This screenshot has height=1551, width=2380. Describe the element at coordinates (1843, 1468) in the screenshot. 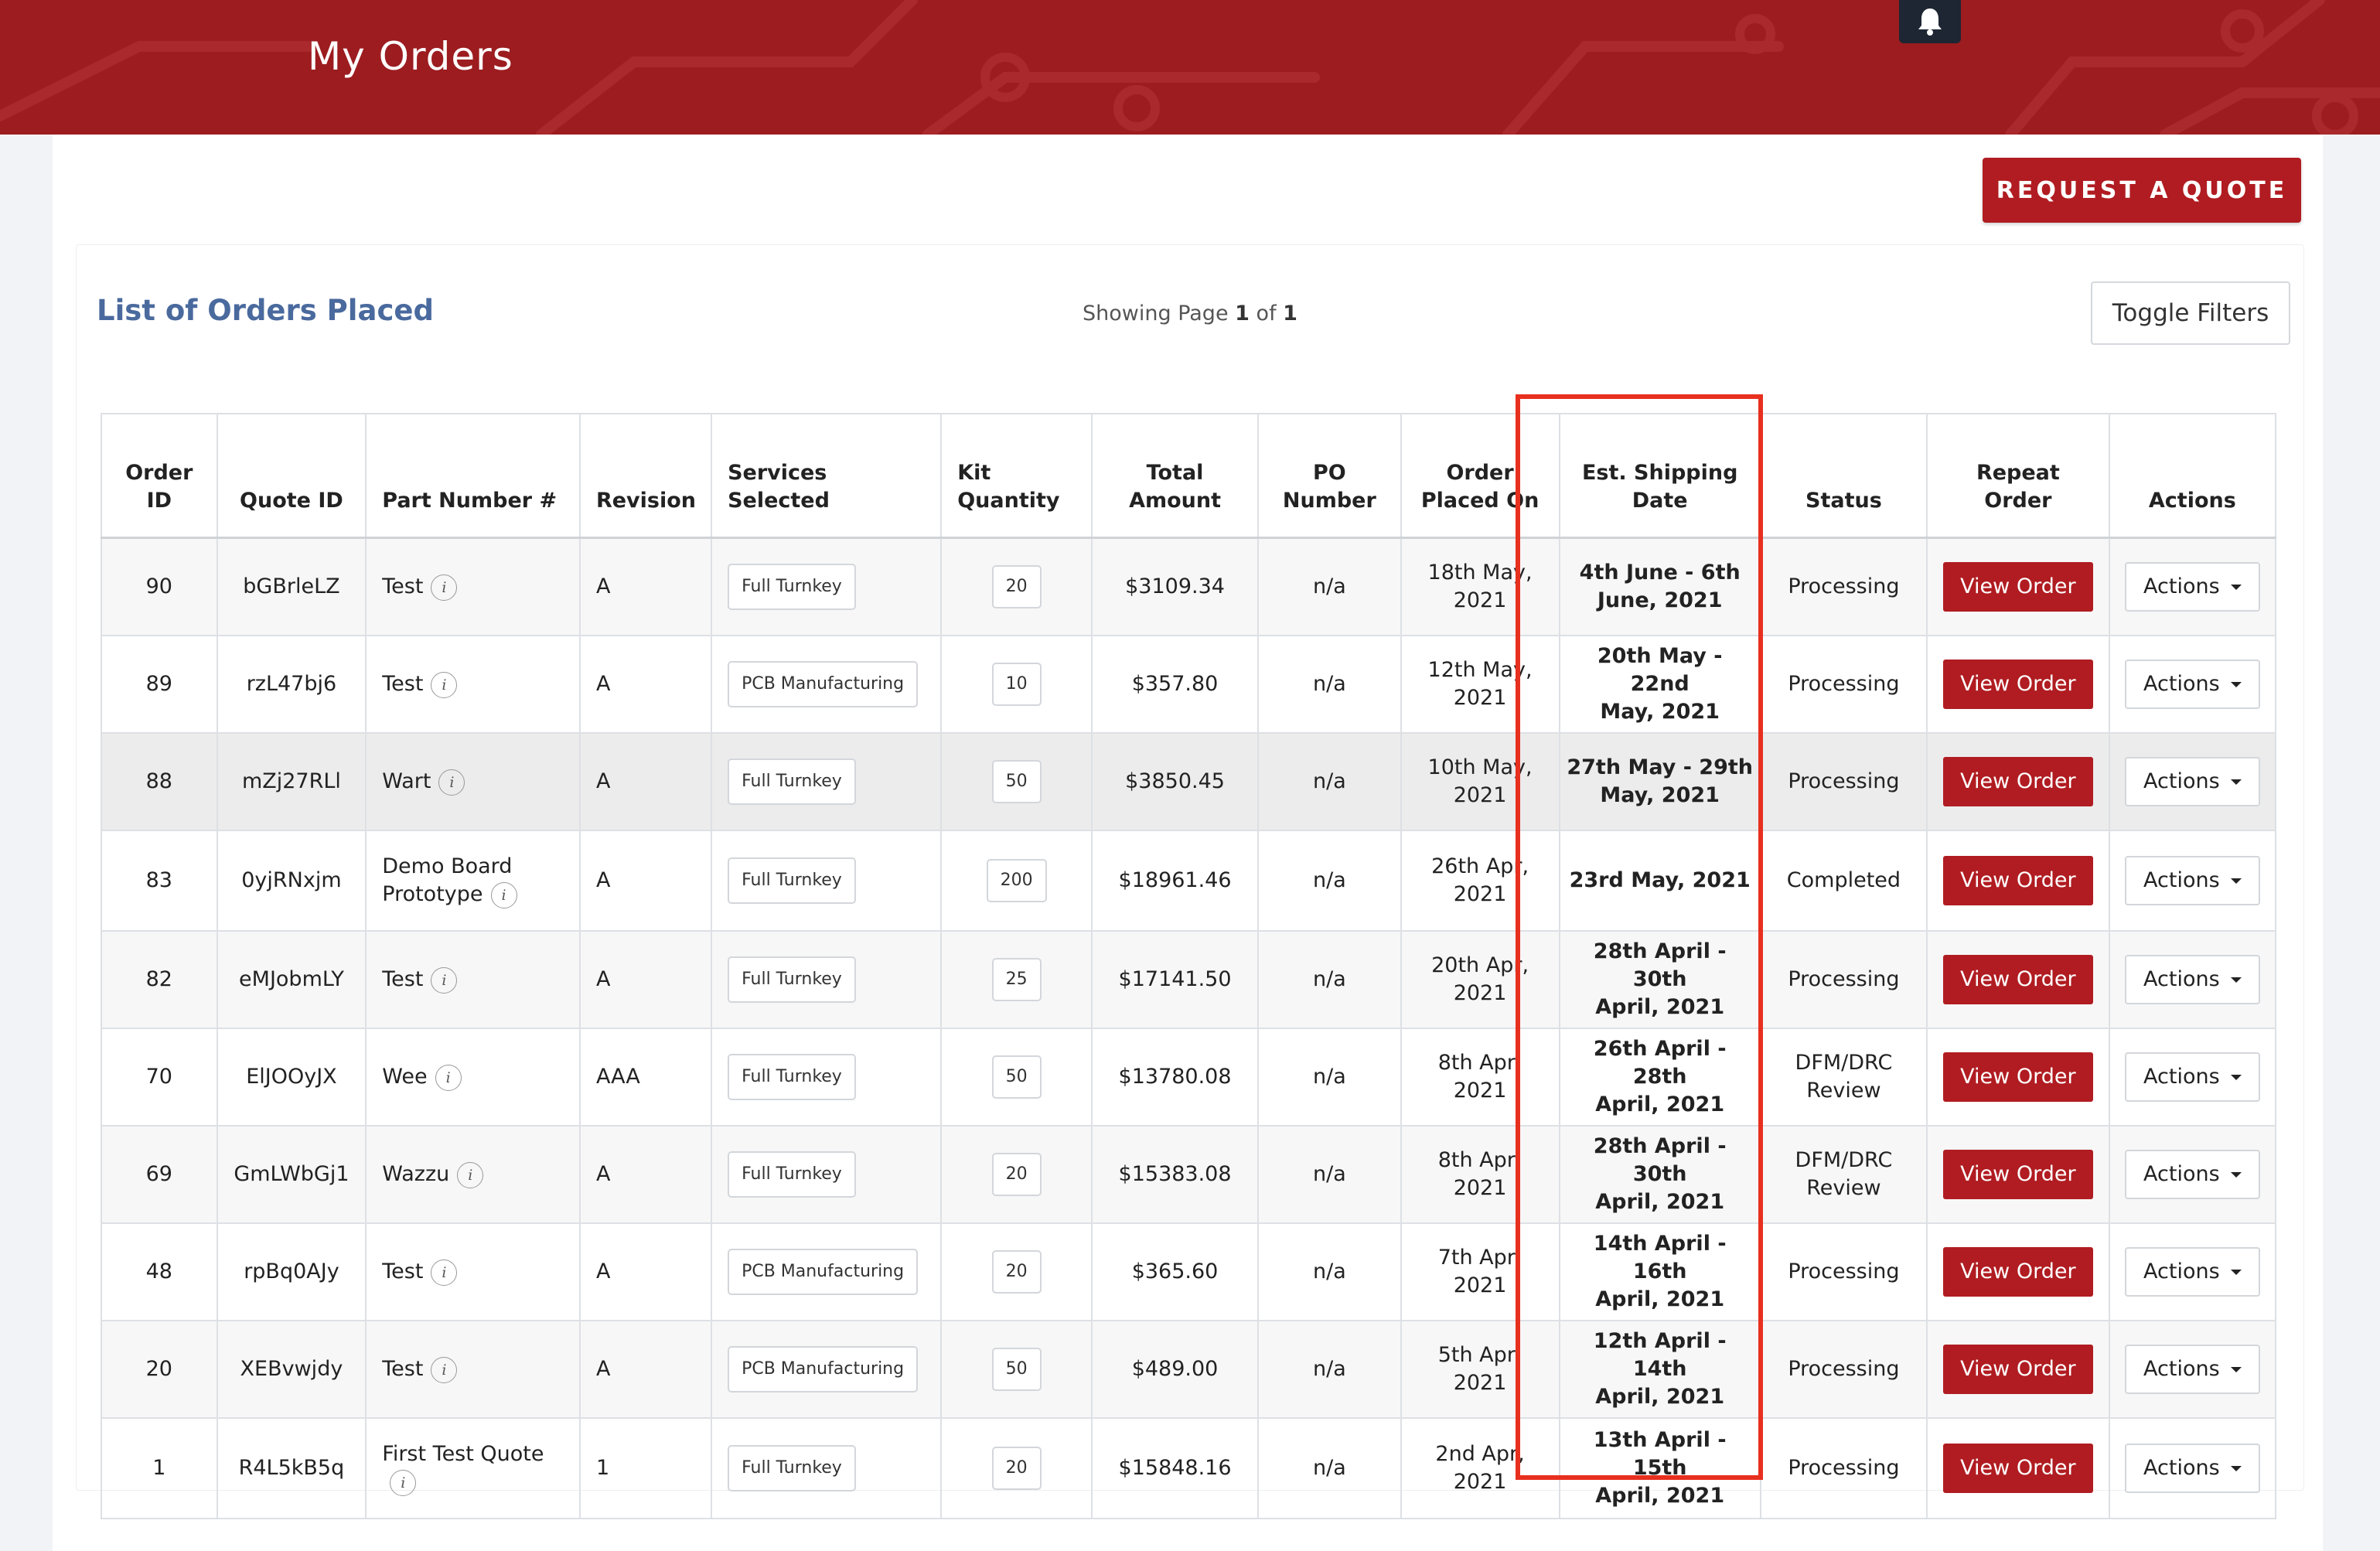

I see `order-status: Processing` at that location.